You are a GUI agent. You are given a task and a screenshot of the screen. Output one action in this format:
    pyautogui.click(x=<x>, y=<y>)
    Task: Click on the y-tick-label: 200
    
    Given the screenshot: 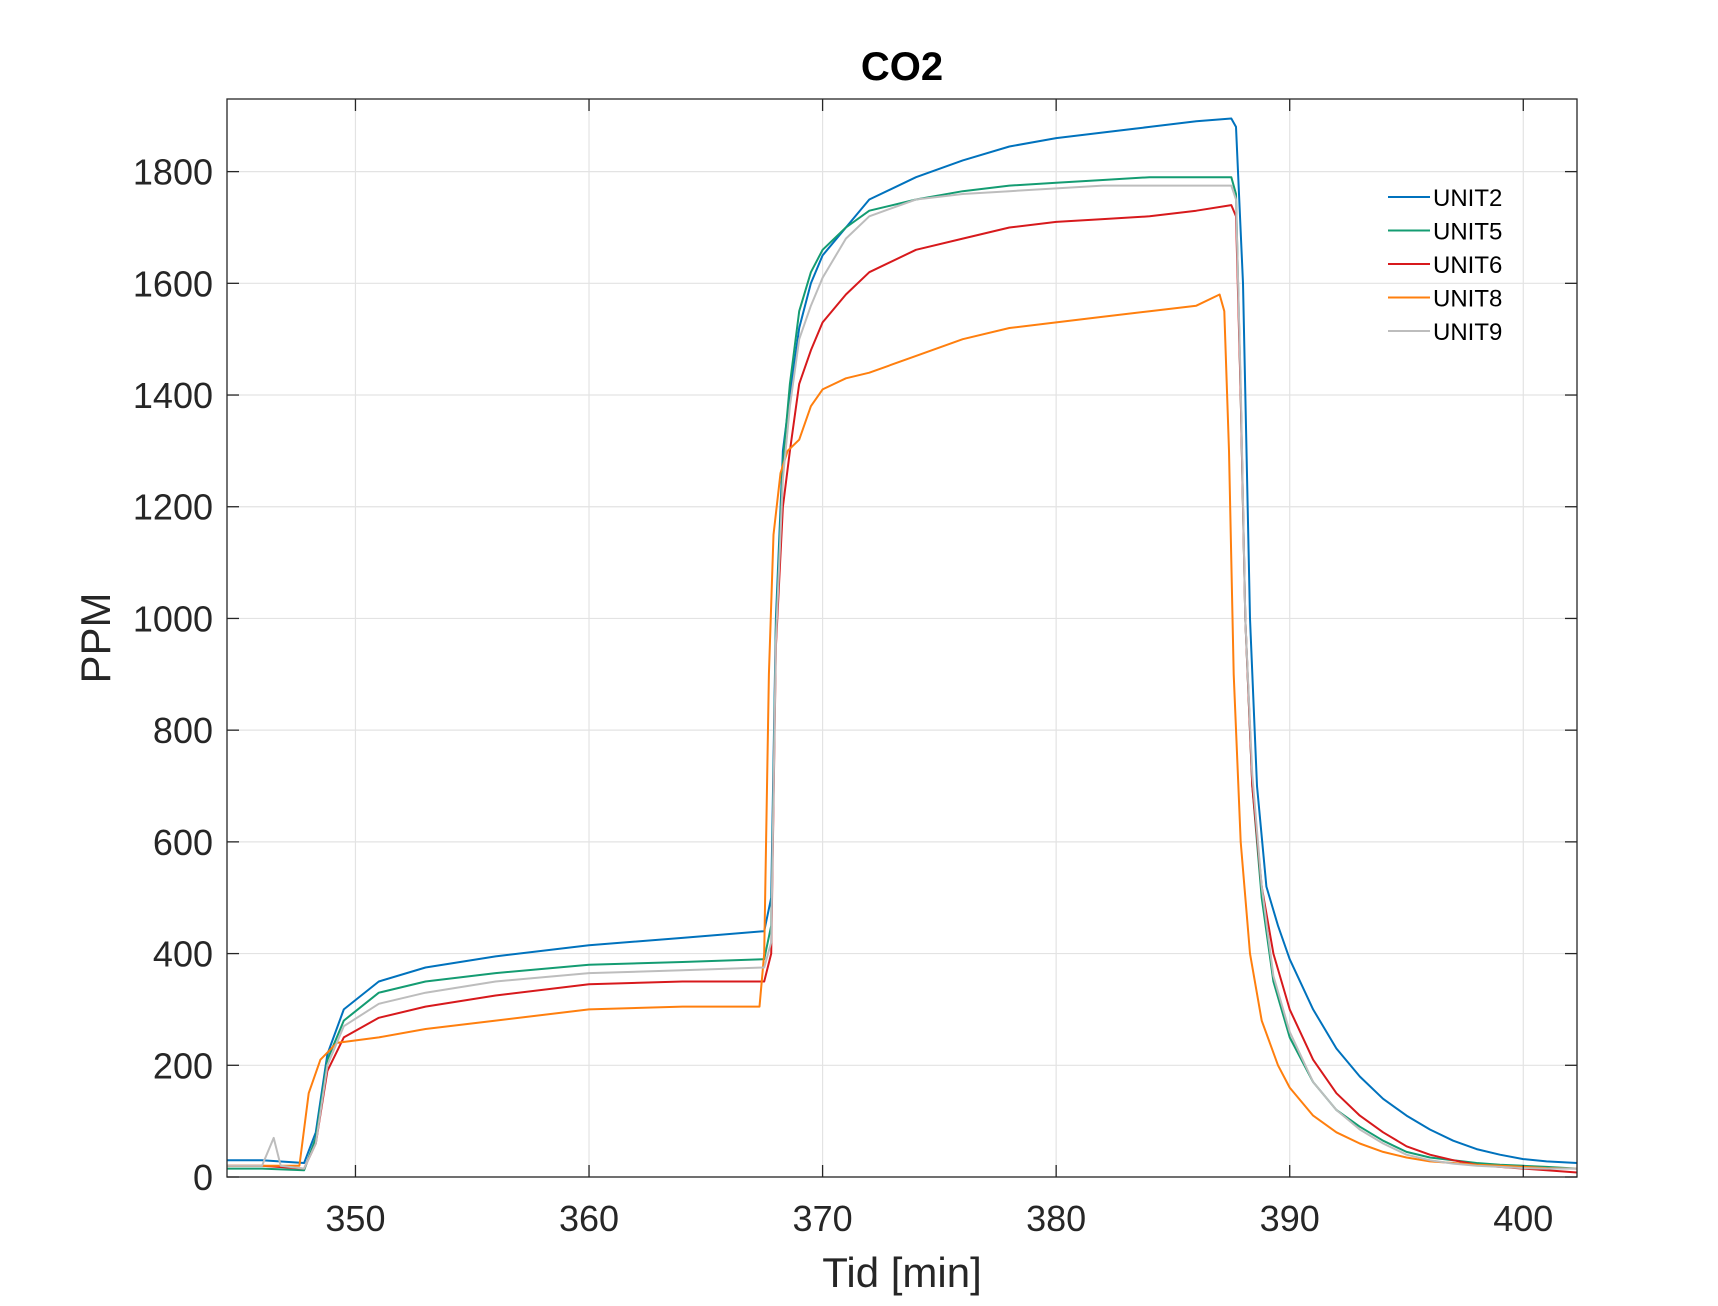 What is the action you would take?
    pyautogui.click(x=183, y=1065)
    